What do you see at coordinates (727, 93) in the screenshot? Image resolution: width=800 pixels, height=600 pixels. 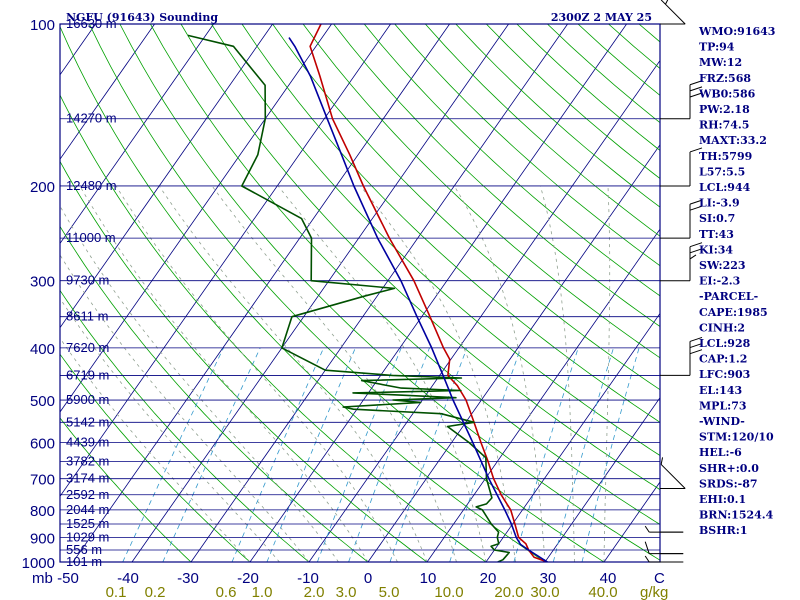 I see `index-value: WB0:586` at bounding box center [727, 93].